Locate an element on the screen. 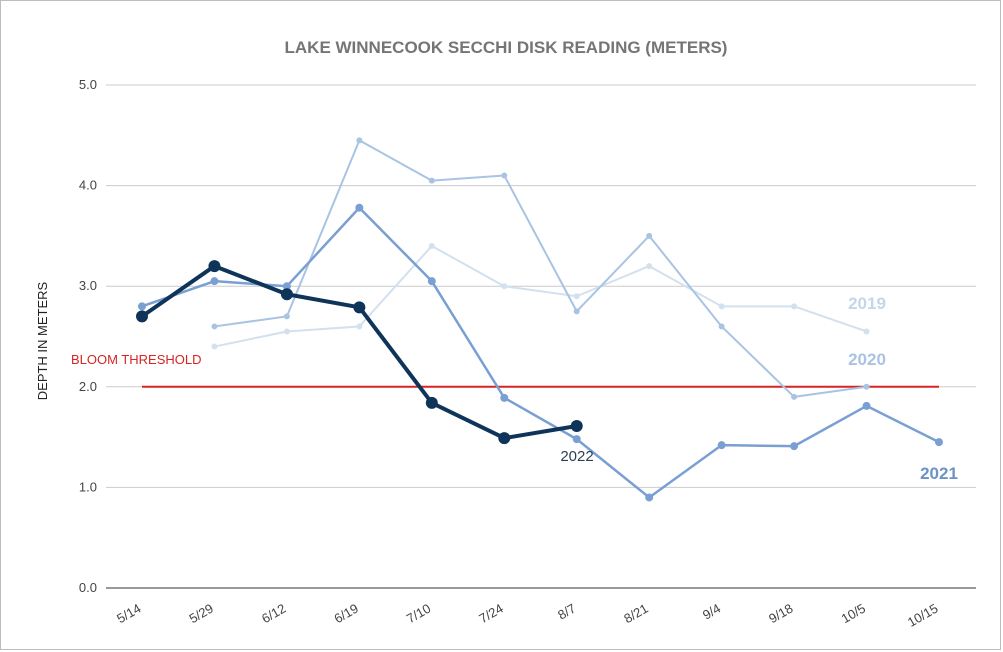 This screenshot has height=652, width=1003. series-2022 is located at coordinates (359, 352).